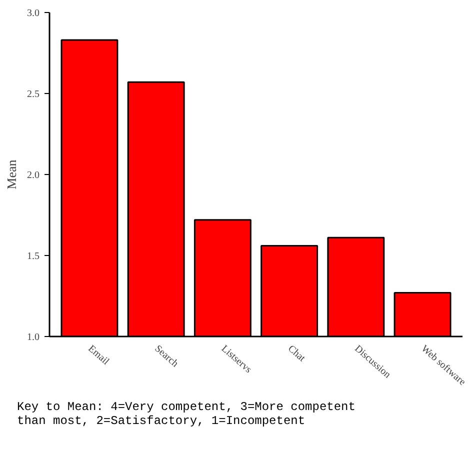 The width and height of the screenshot is (474, 461). I want to click on text: Key to Mean: 4=Very competent, 3=More competent than most, 2=Satisfactory, 1=Incompetent, so click(186, 414).